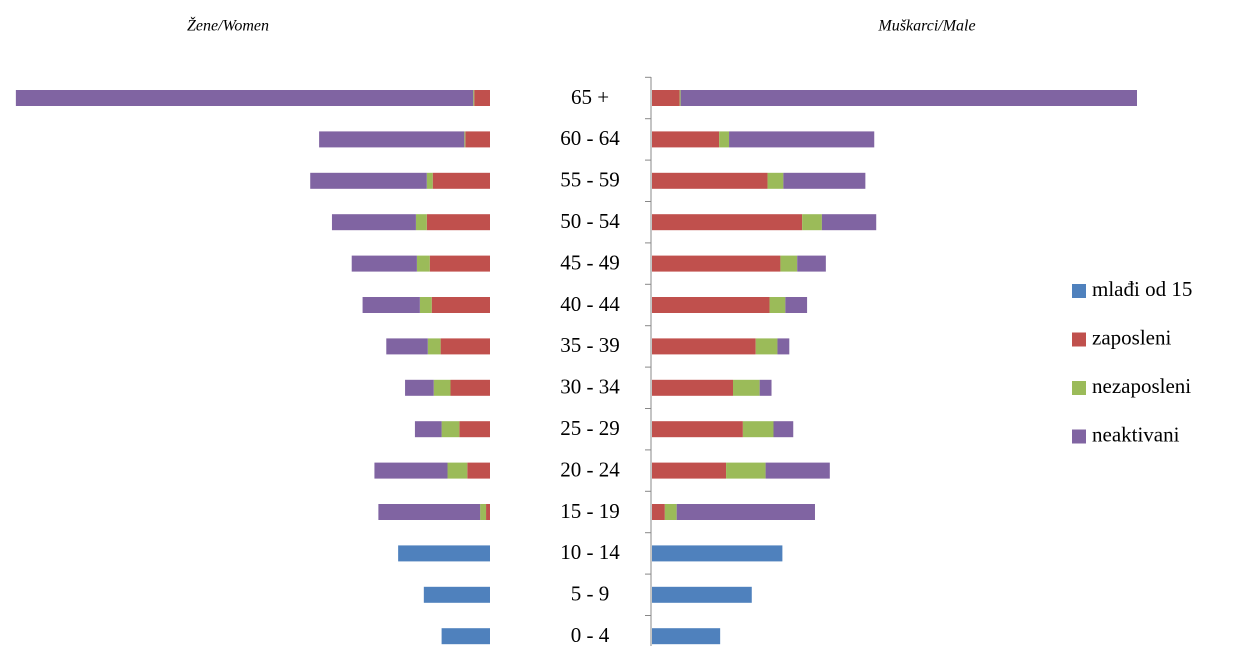  Describe the element at coordinates (590, 97) in the screenshot. I see `category-label: 65 +` at that location.